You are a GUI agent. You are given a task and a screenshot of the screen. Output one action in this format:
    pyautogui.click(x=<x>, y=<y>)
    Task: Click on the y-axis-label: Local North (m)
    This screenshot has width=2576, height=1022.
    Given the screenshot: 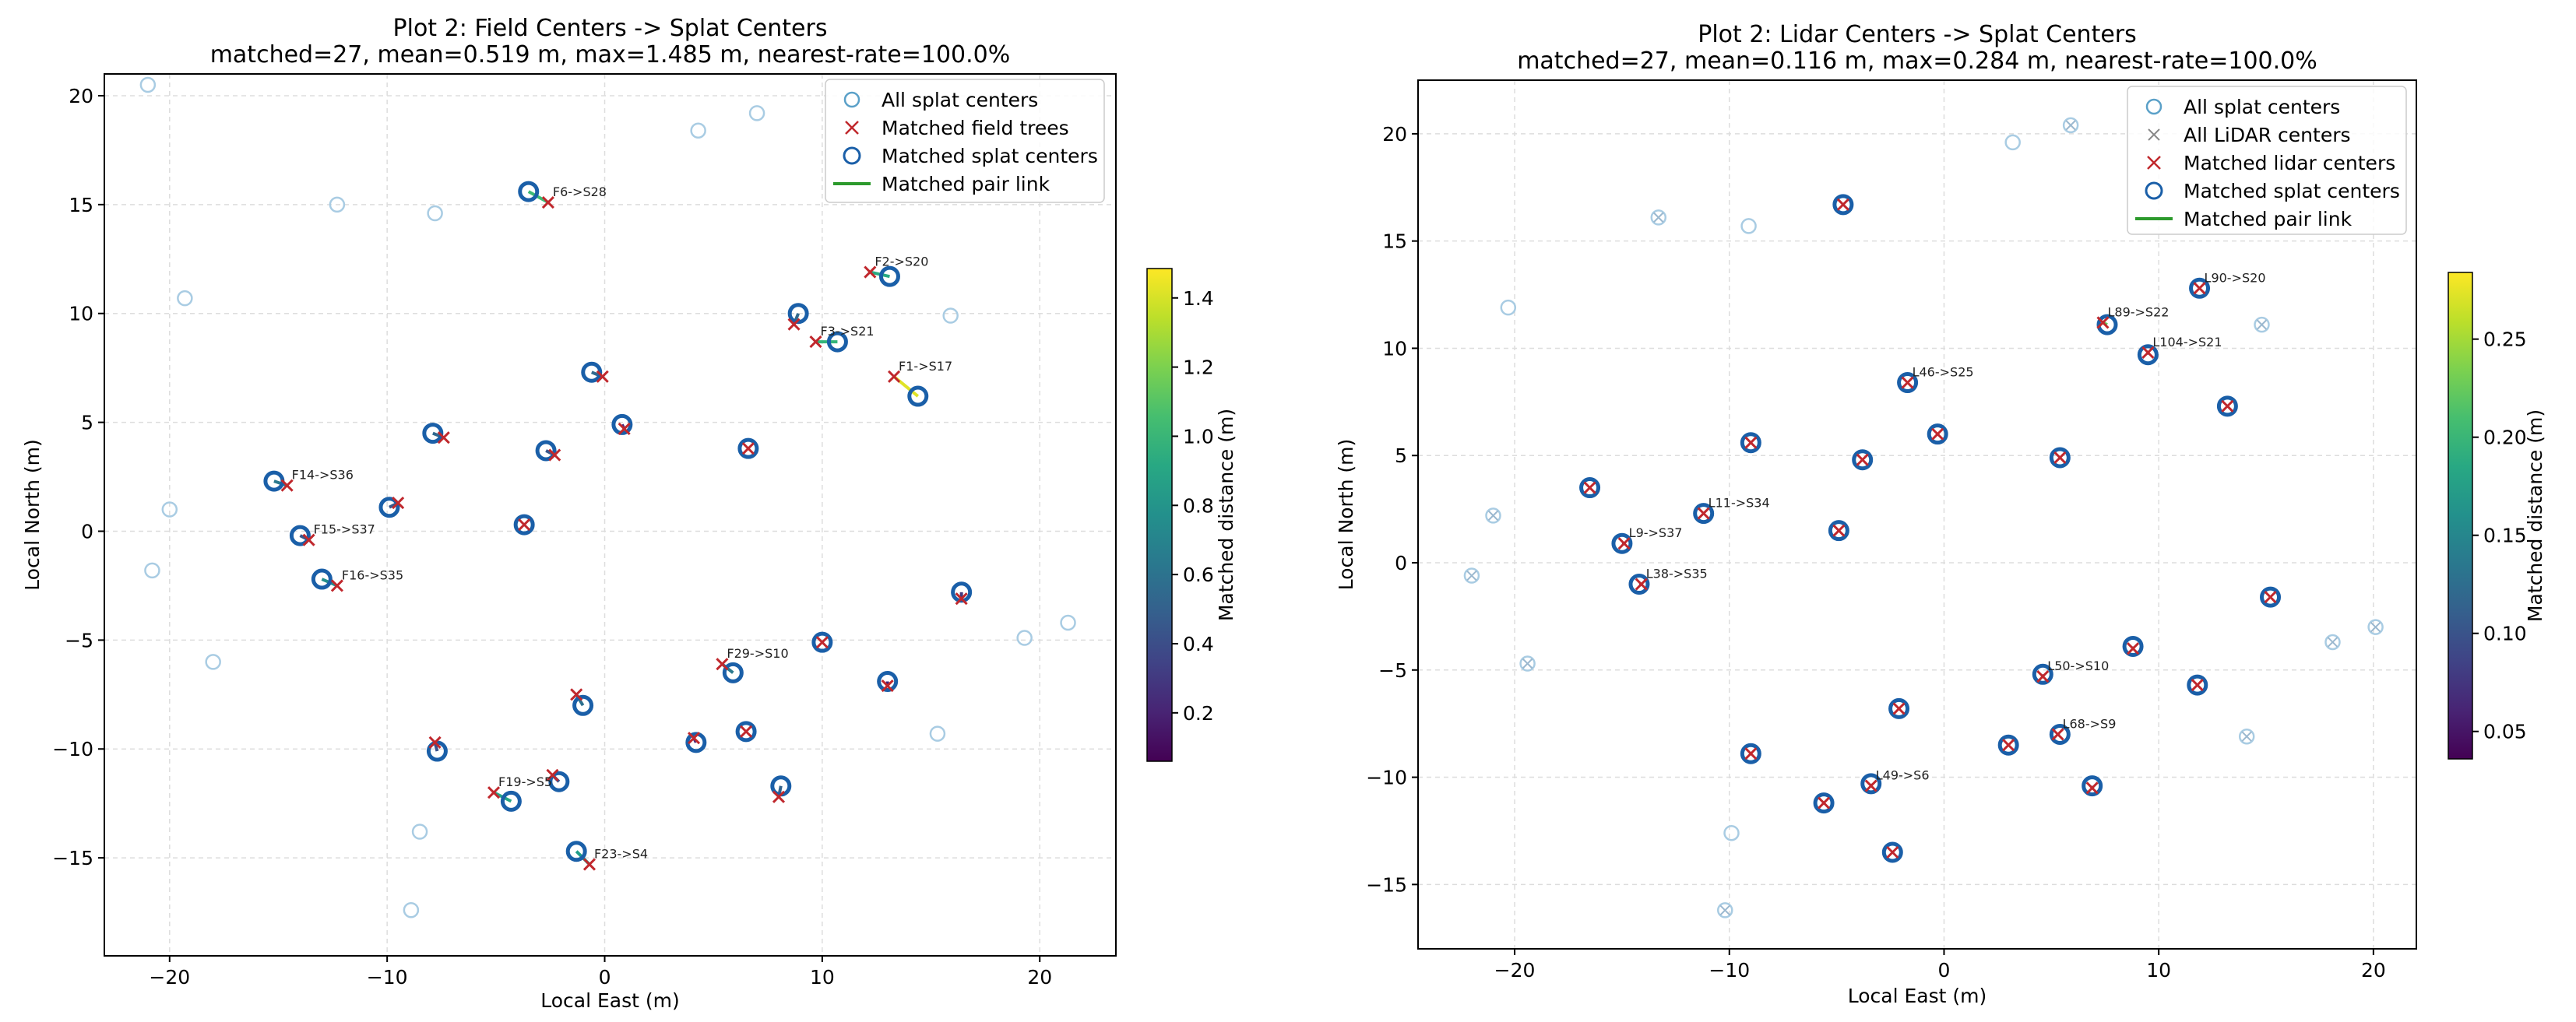 What is the action you would take?
    pyautogui.click(x=32, y=514)
    